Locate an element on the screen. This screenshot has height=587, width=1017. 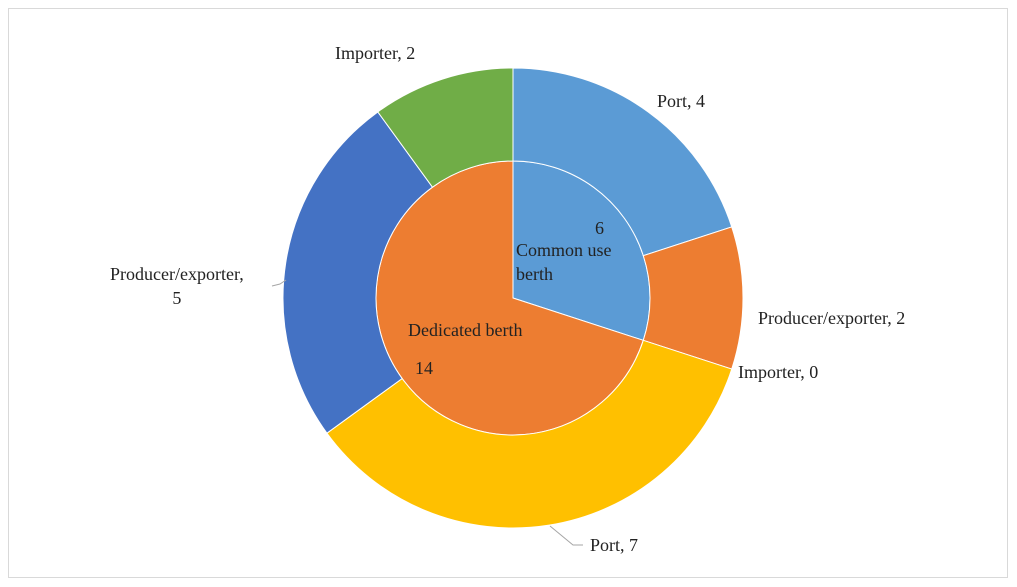
segment-label: Producer/exporter, 2 is located at coordinates (832, 318).